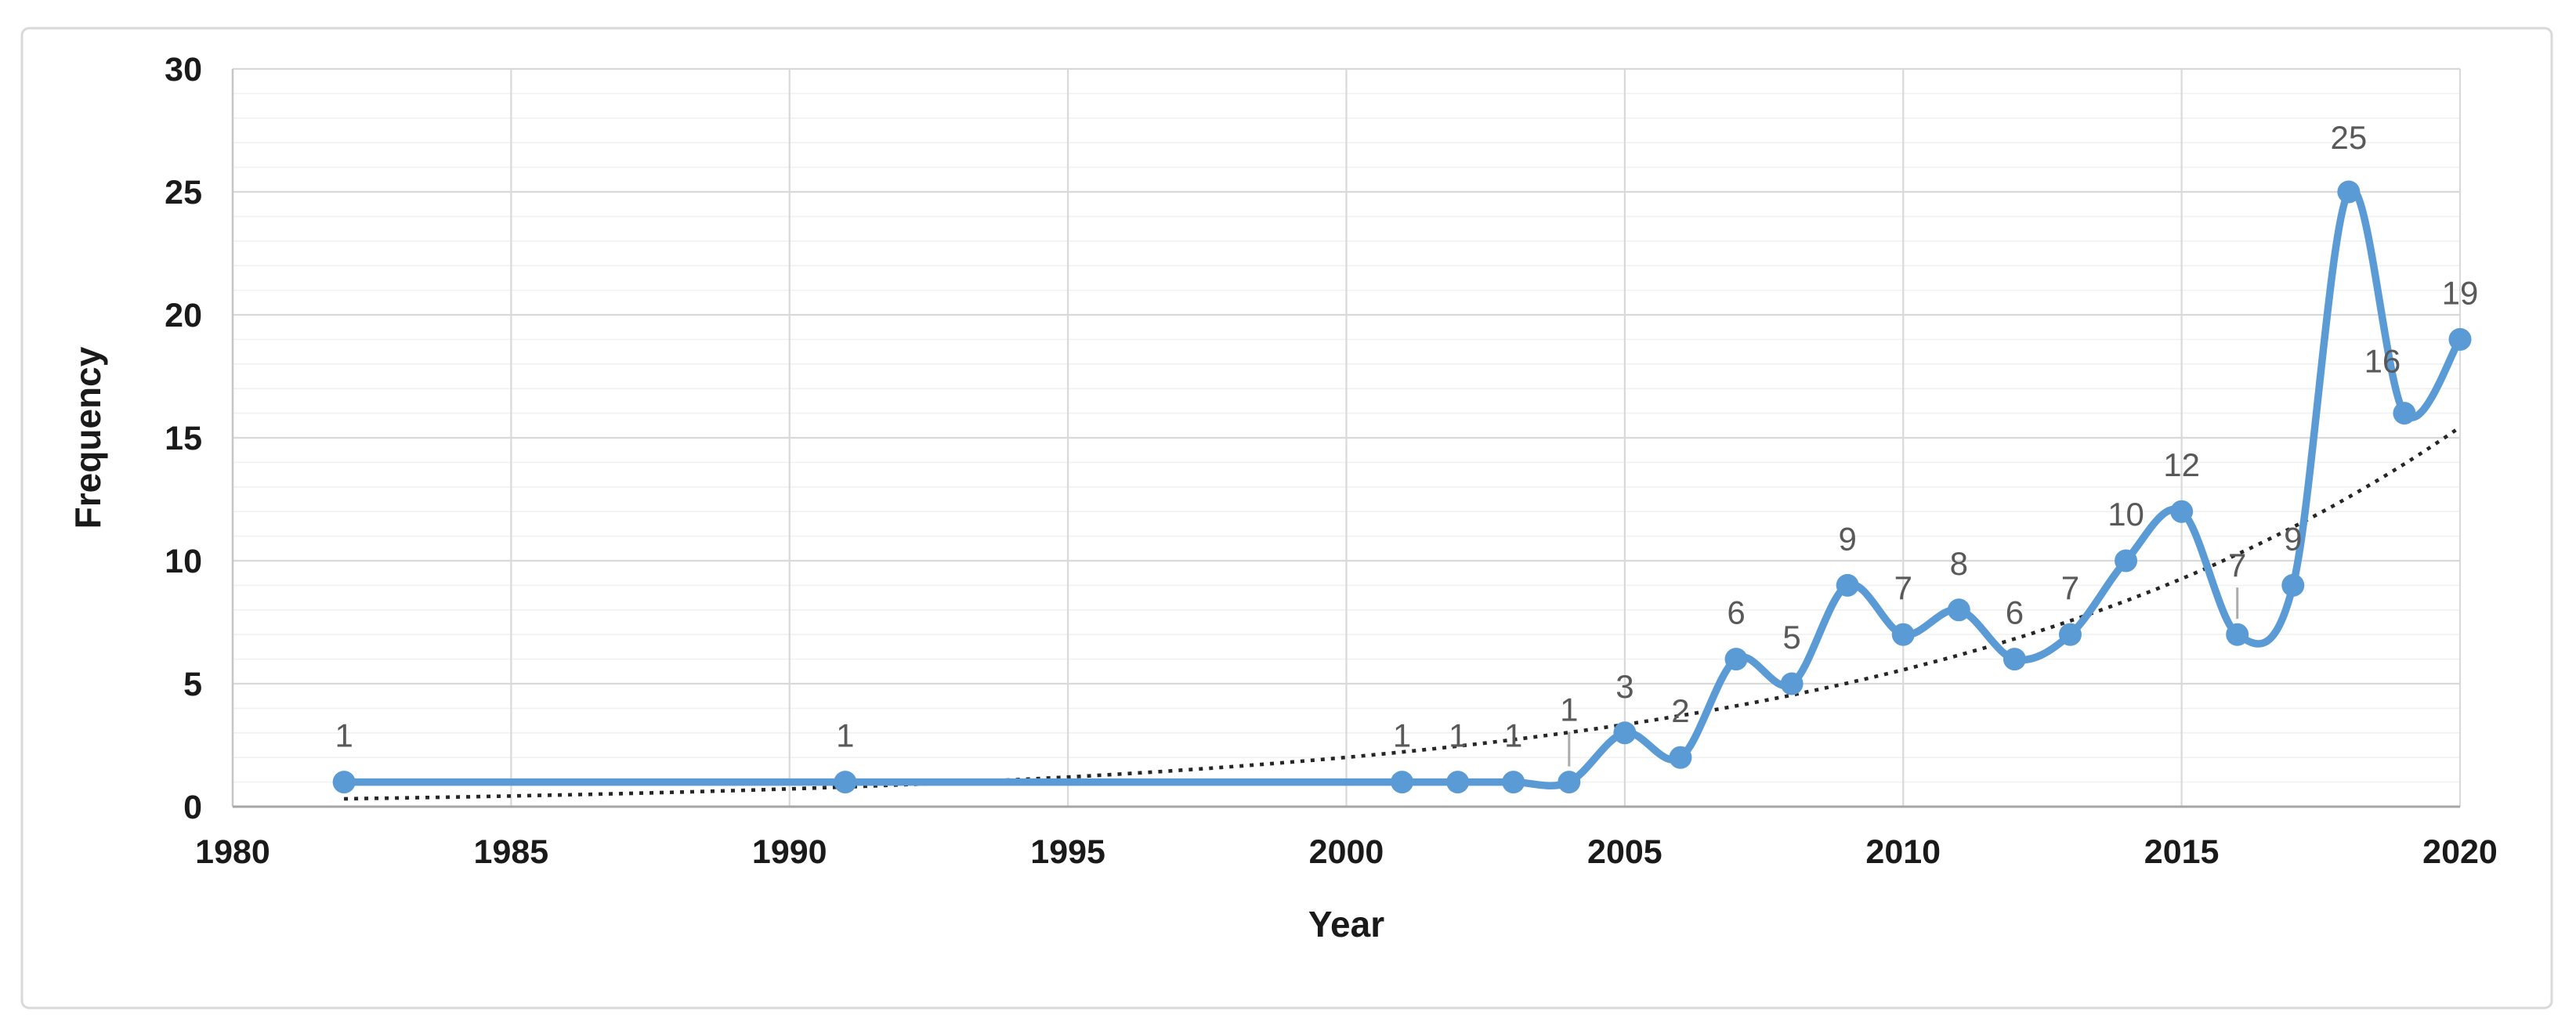  What do you see at coordinates (1903, 852) in the screenshot?
I see `x-tick-label: 2010` at bounding box center [1903, 852].